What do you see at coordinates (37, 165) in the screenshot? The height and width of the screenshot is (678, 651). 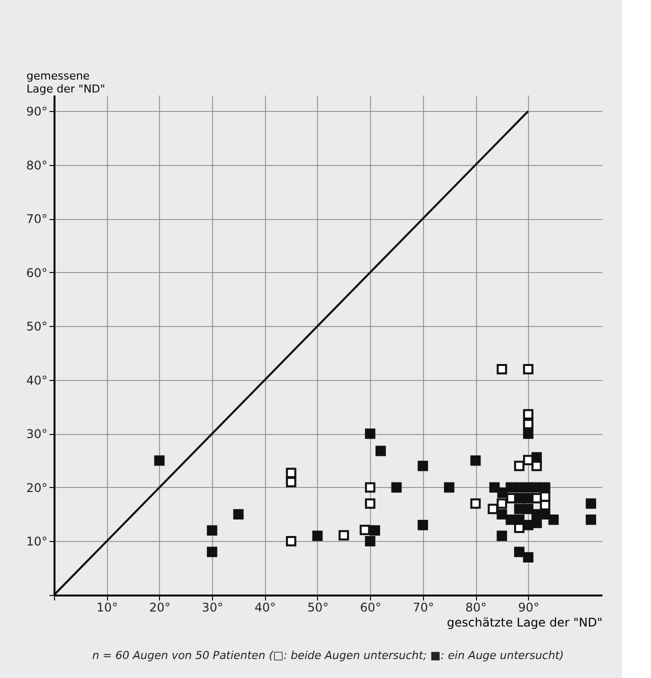 I see `y-tick-label: 80°` at bounding box center [37, 165].